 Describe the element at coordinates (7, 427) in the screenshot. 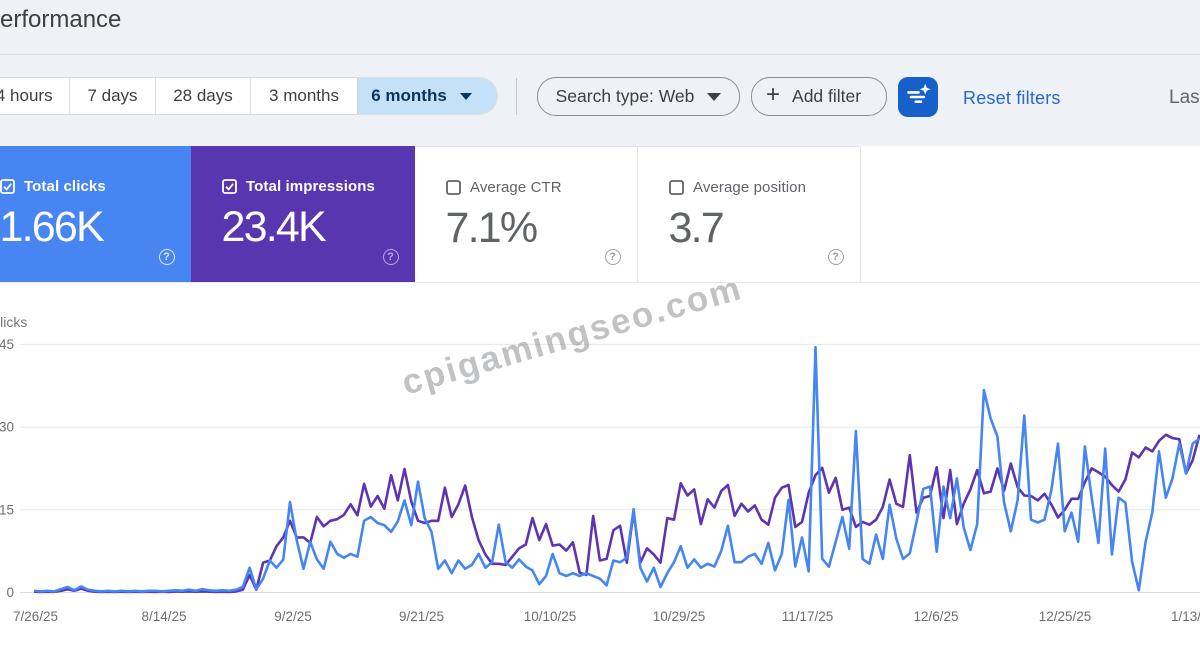

I see `svg-text: 30` at that location.